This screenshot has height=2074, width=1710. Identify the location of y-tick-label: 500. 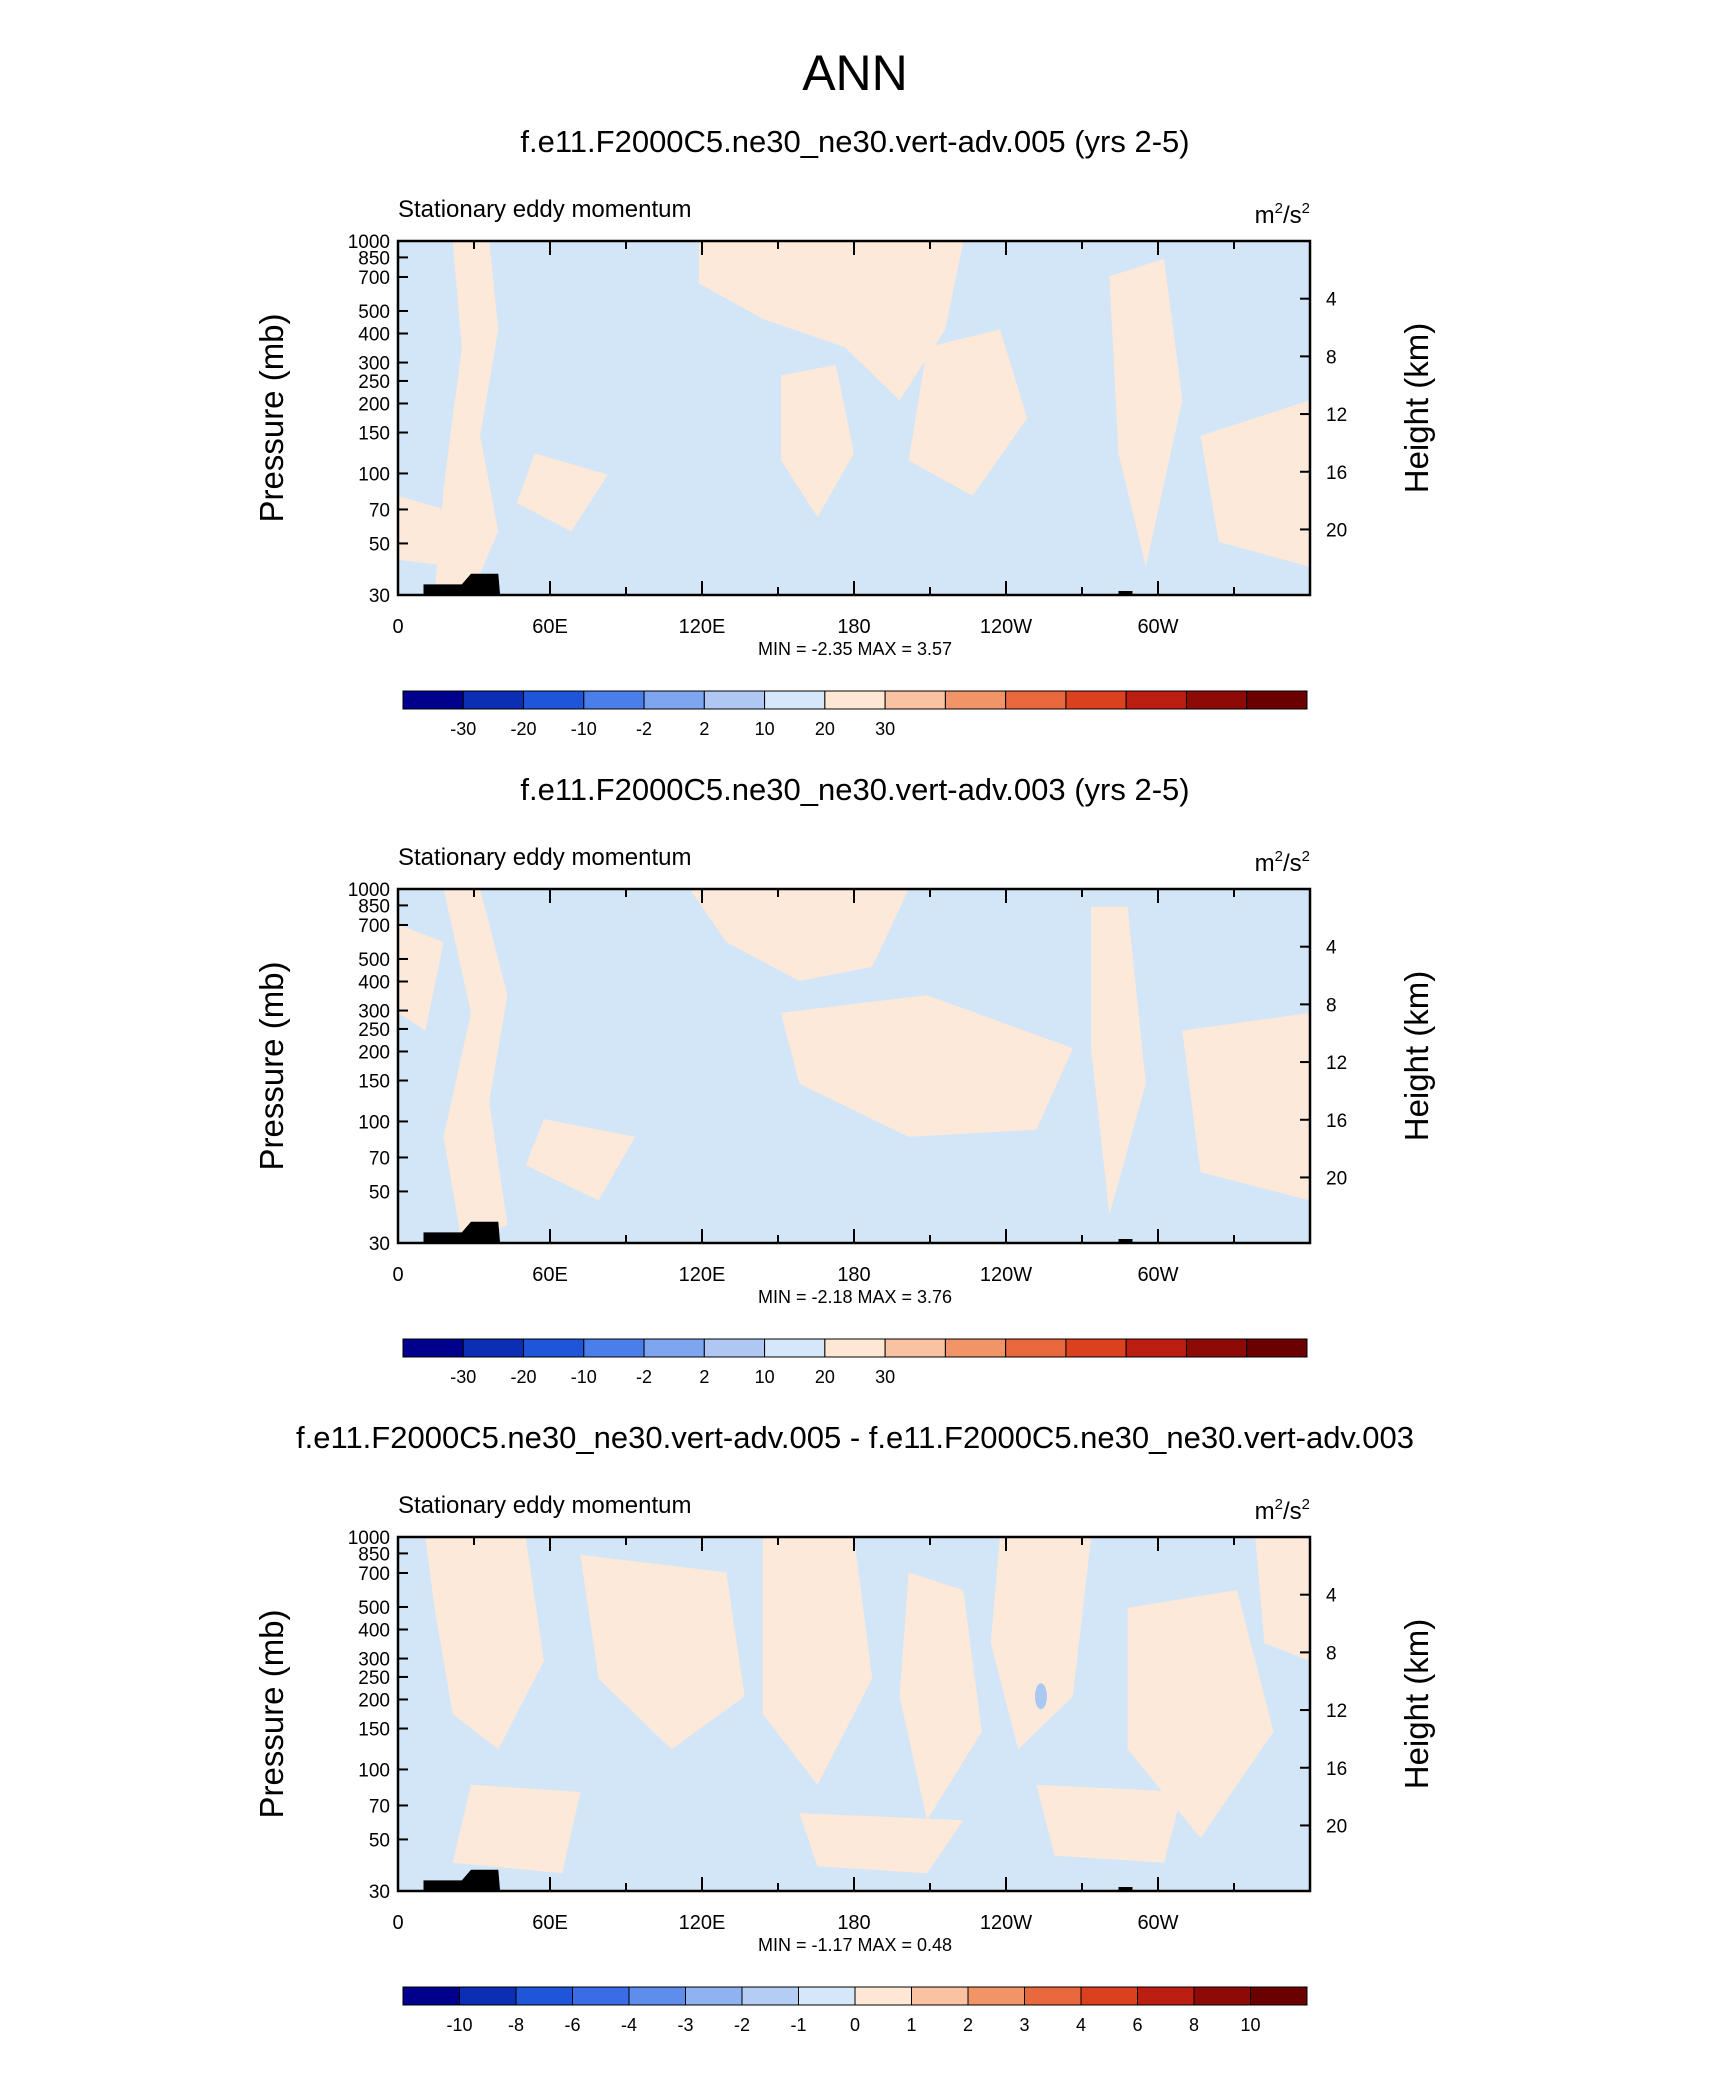
(374, 1608).